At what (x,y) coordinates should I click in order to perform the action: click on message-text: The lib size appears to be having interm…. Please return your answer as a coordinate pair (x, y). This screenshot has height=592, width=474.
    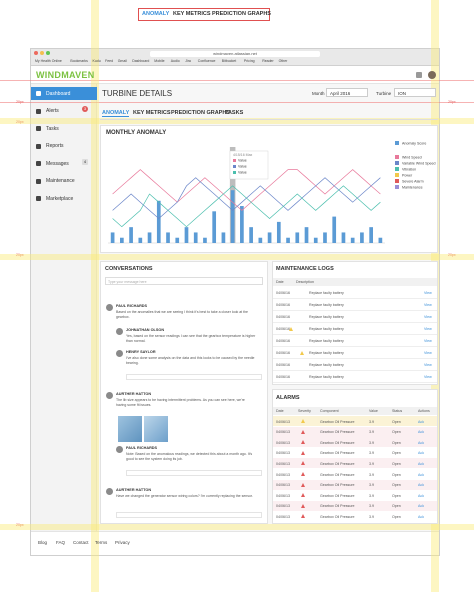
    Looking at the image, I should click on (180, 402).